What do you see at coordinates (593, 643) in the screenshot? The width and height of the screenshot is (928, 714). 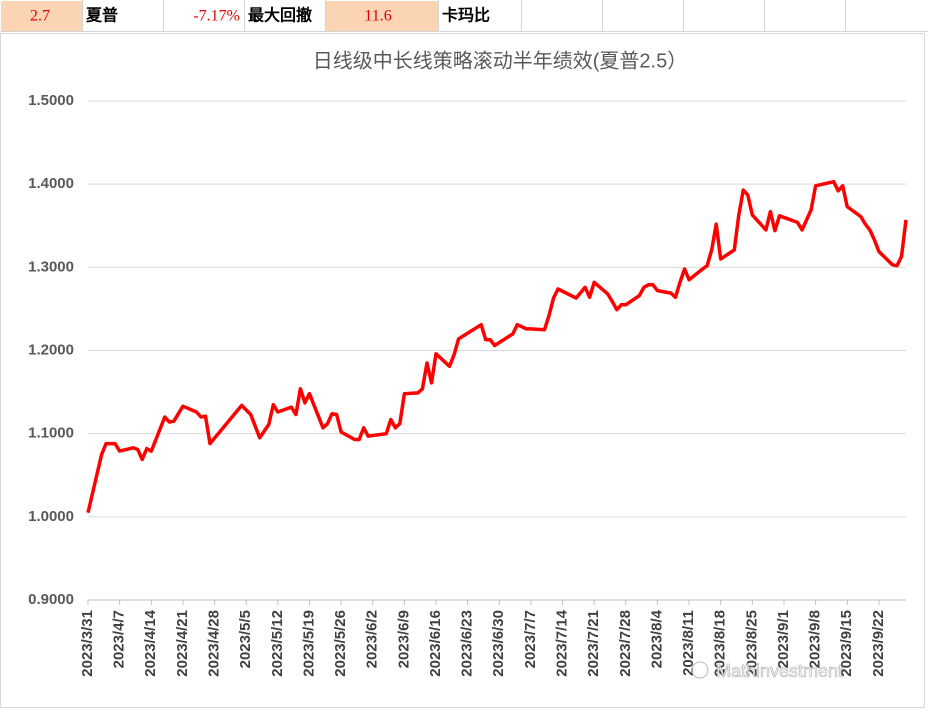 I see `x-tick-label: 2023/7/21` at bounding box center [593, 643].